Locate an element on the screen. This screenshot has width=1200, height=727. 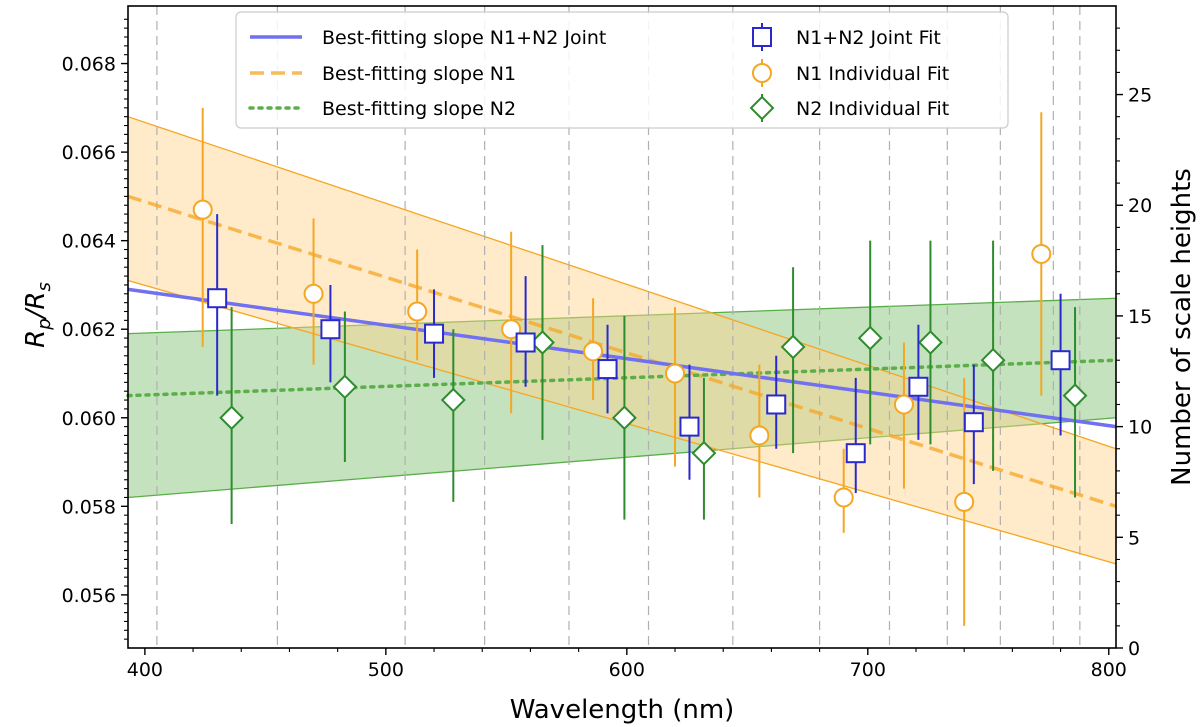
y-tick-label: 0.060 is located at coordinates (89, 419).